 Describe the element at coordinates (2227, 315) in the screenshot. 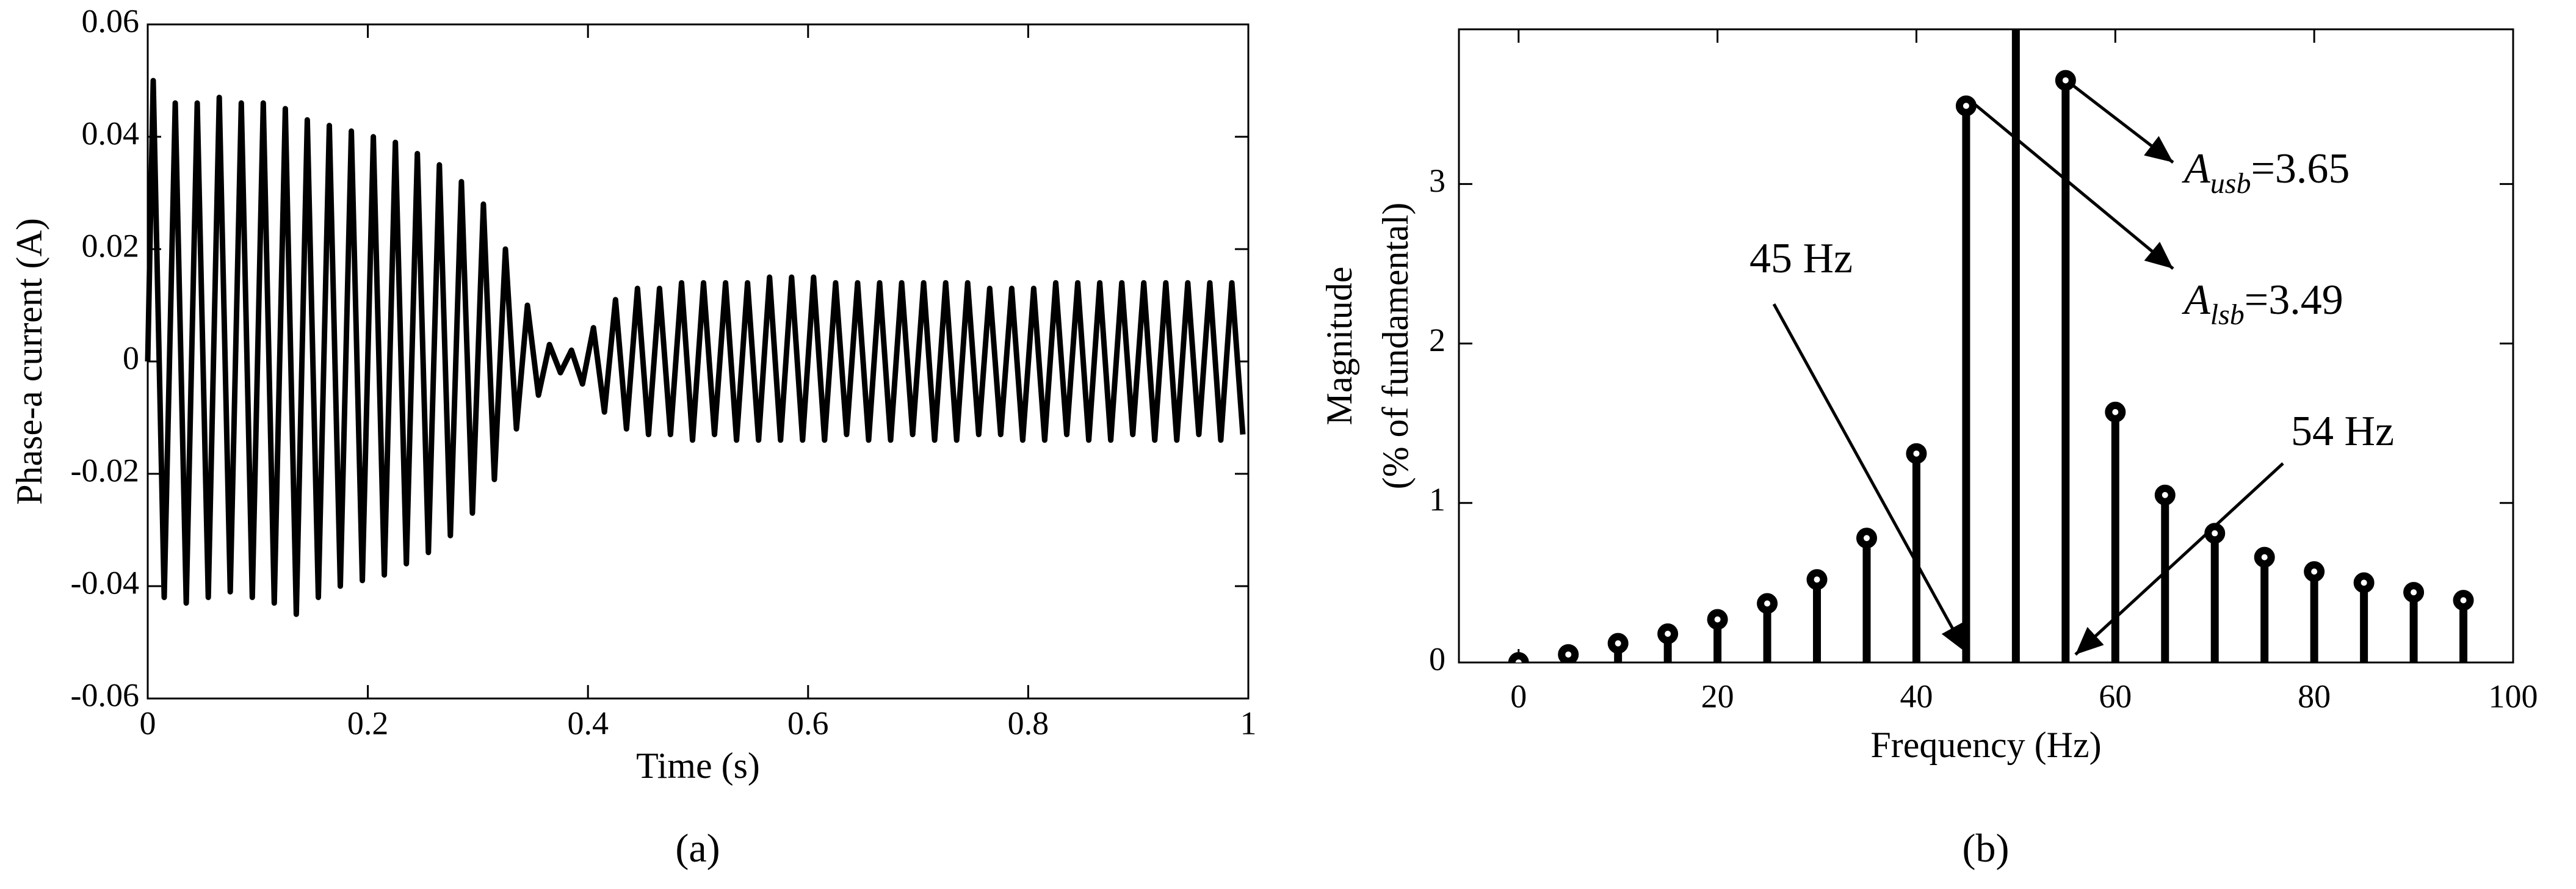

I see `annotation-subscript: lsb` at that location.